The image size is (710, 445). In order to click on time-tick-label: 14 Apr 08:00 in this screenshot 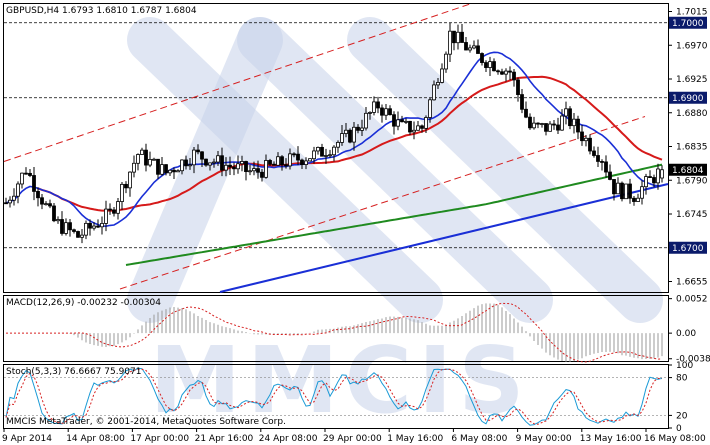, I will do `click(95, 439)`.